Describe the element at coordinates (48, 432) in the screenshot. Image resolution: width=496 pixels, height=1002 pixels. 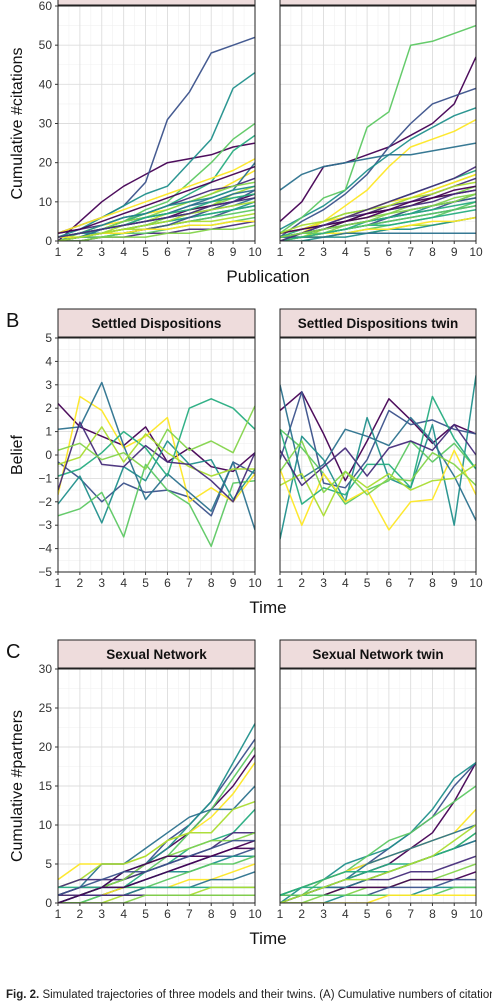
I see `y-tick-label: 1` at that location.